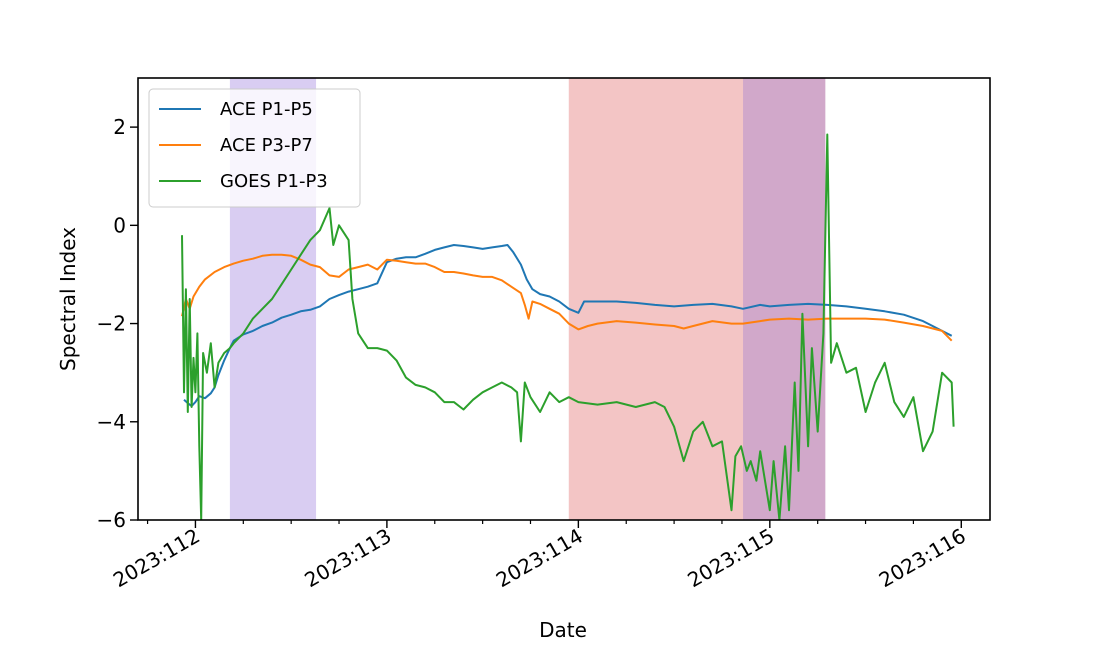  I want to click on y-tick-label: −2, so click(111, 324).